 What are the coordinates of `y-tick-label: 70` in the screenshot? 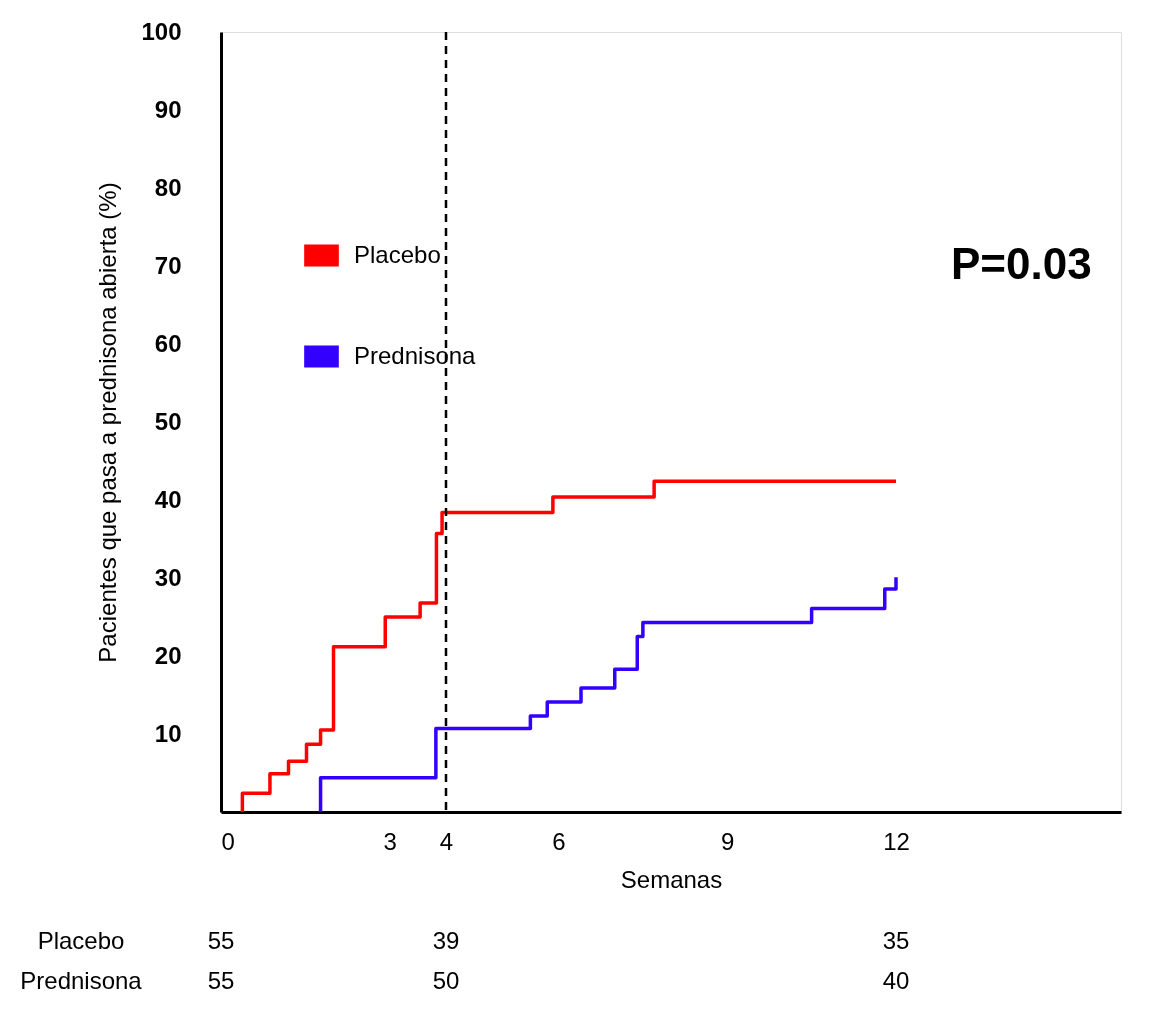 It's located at (168, 265).